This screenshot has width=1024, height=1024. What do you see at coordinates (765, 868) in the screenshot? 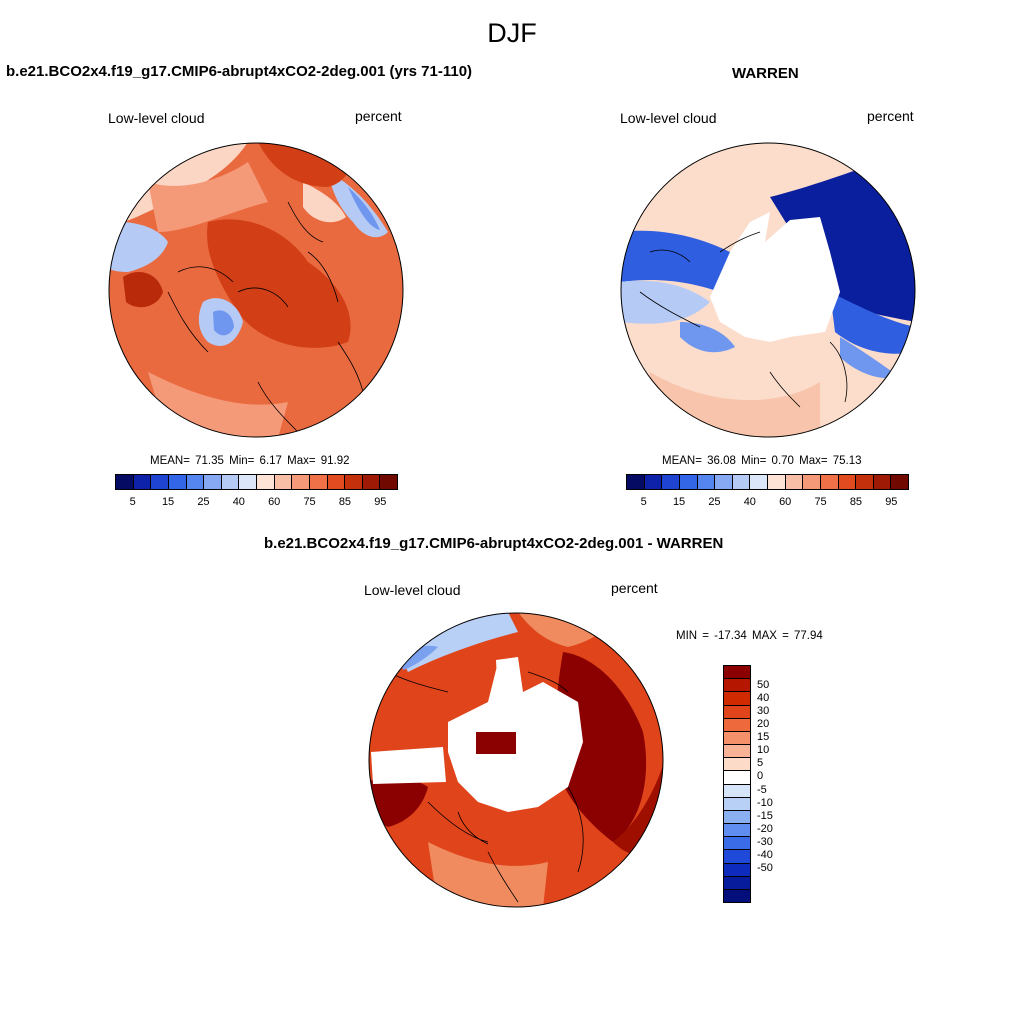
I see `diff-colorbar-tick-label: -50` at bounding box center [765, 868].